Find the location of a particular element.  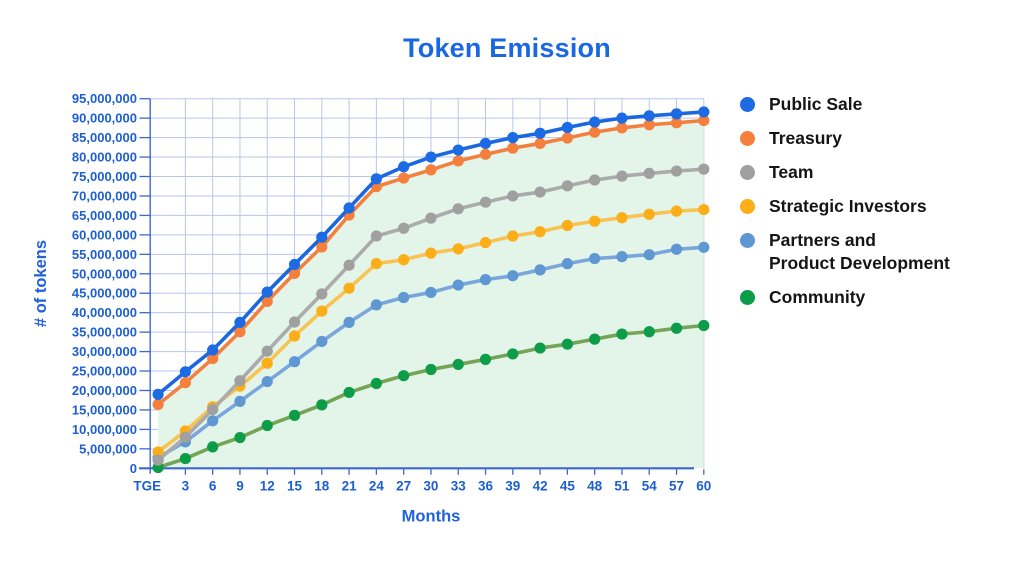

y-tick-label: 90,000,000 is located at coordinates (104, 118).